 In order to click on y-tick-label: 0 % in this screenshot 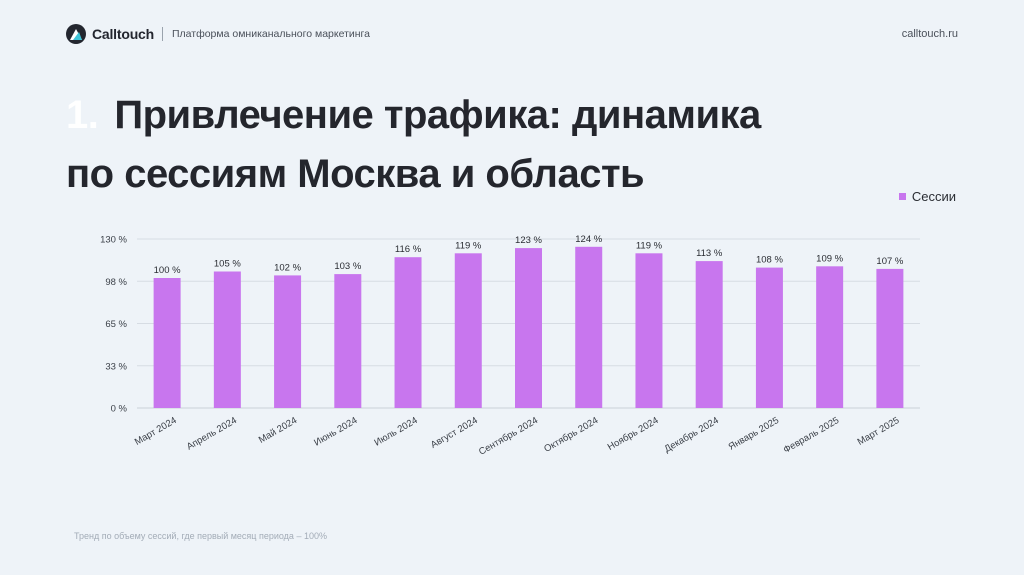, I will do `click(119, 409)`.